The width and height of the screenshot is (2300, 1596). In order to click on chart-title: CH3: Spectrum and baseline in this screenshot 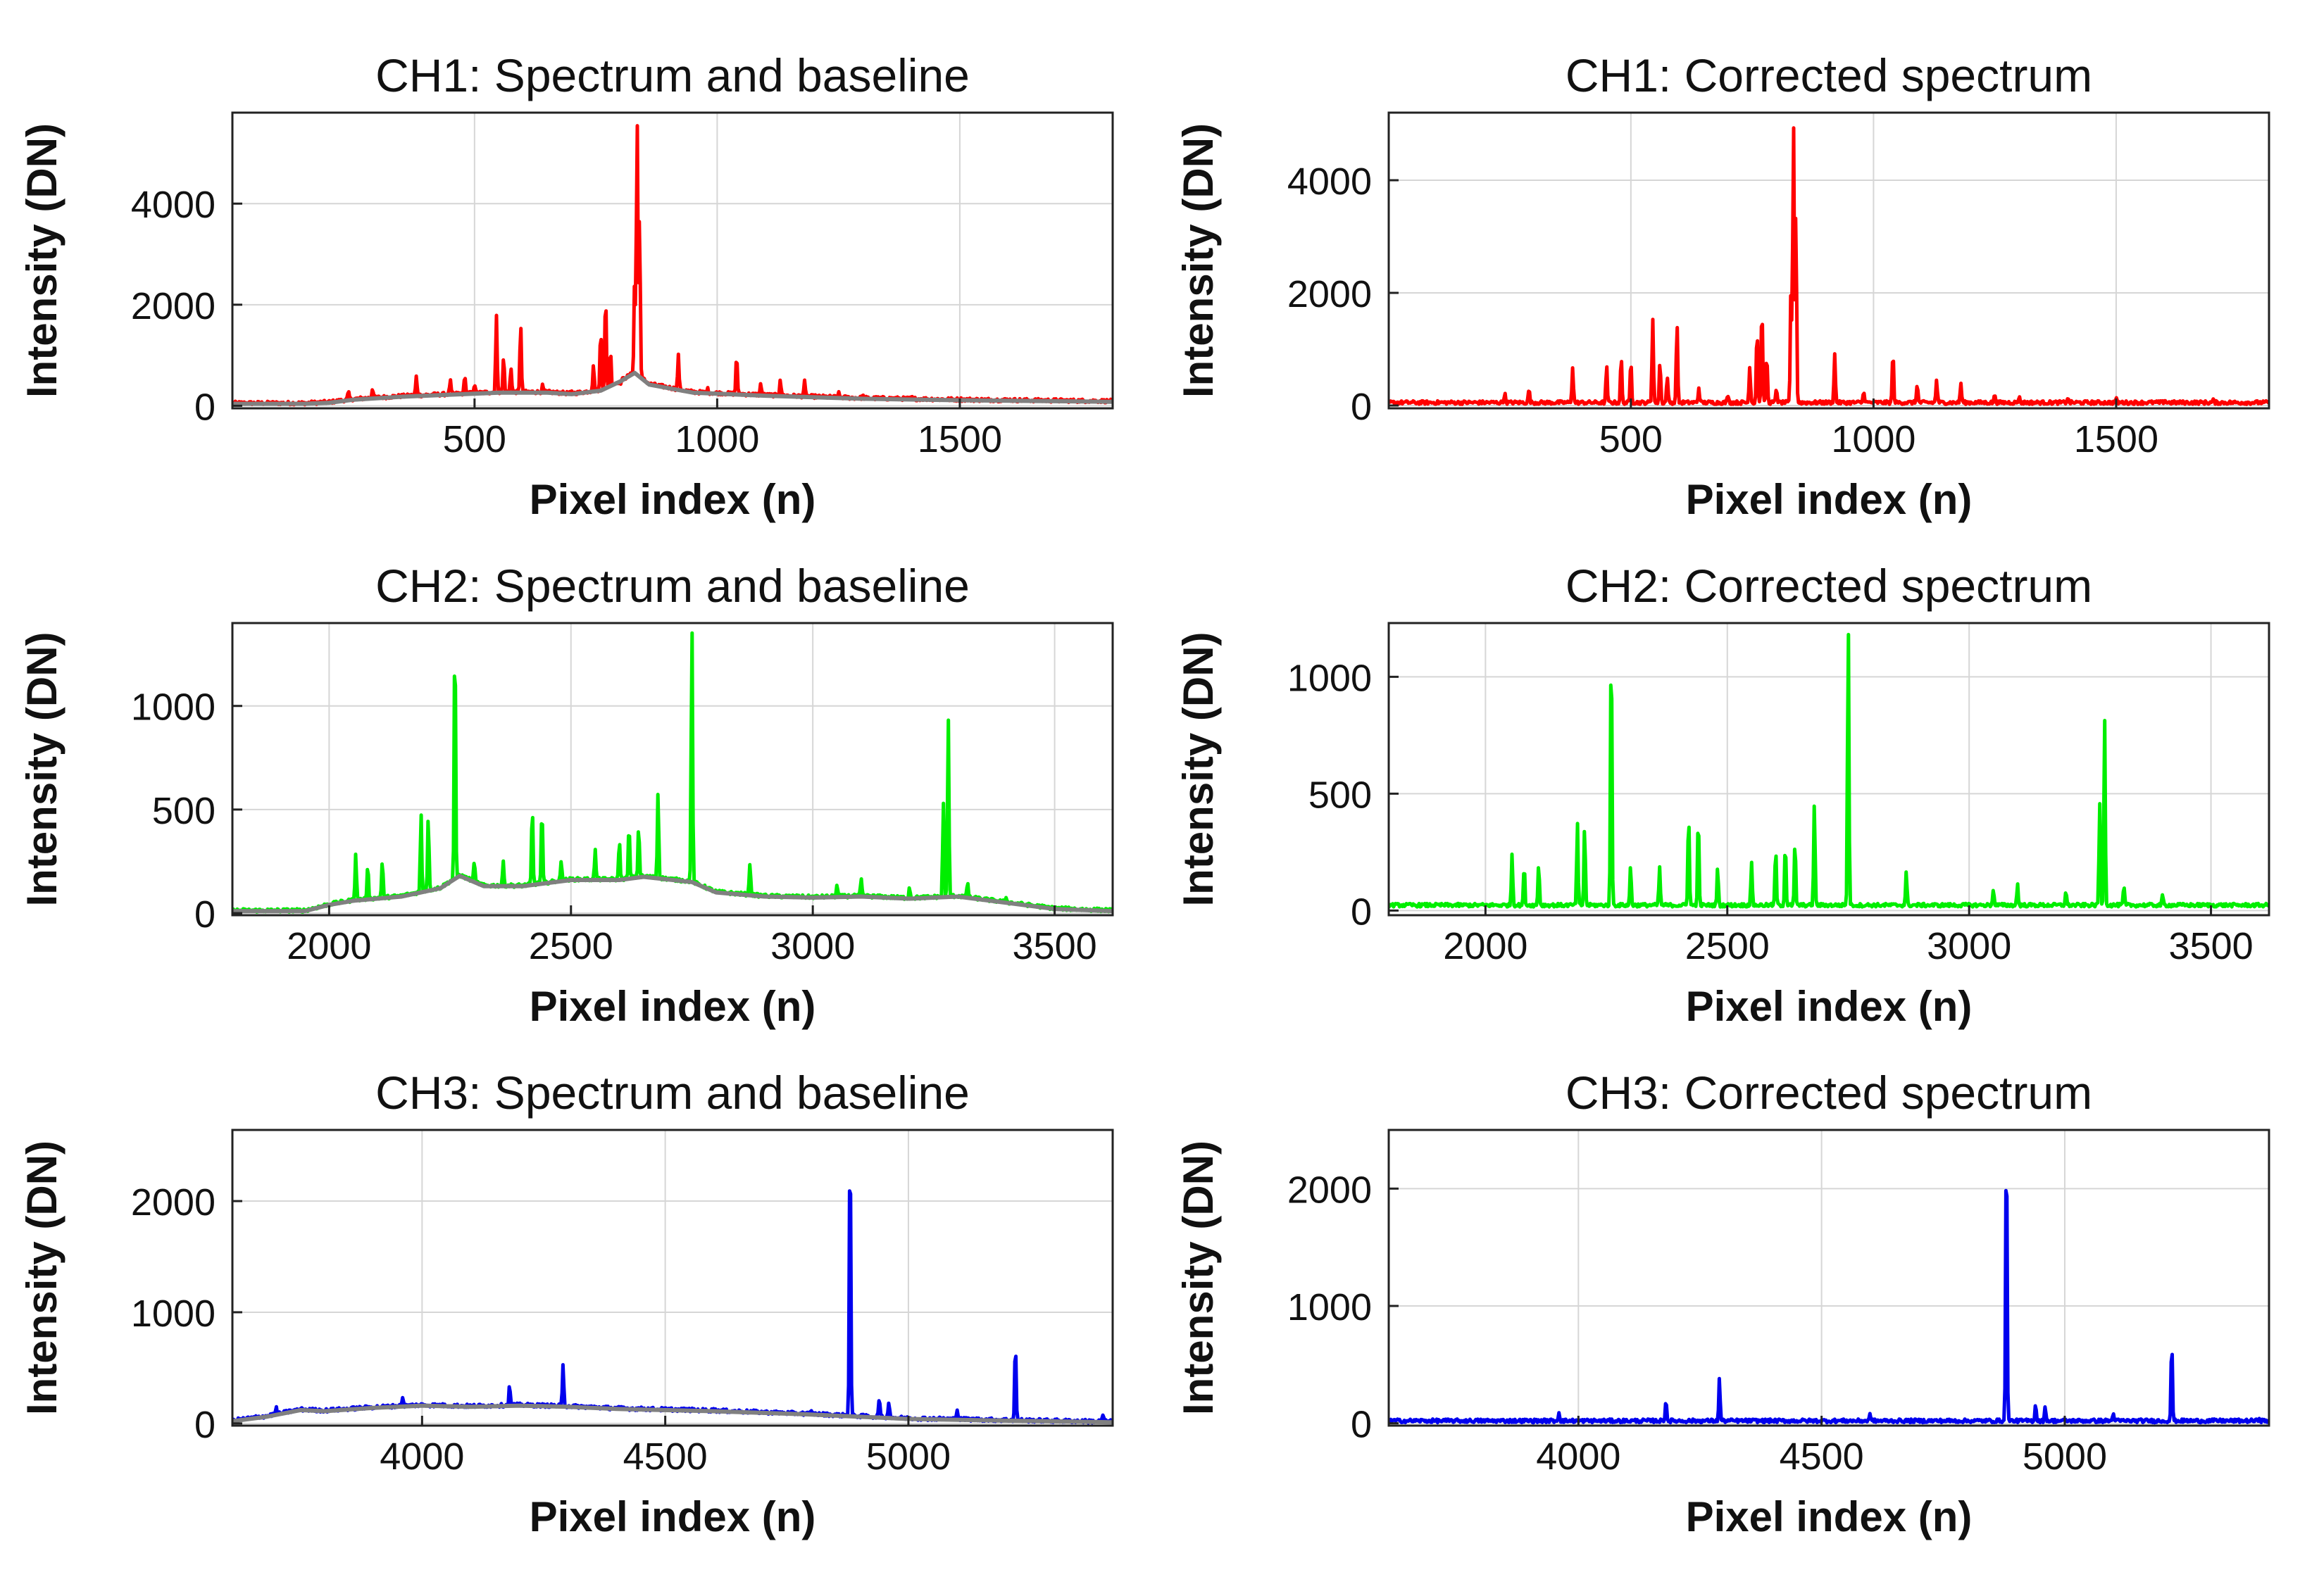, I will do `click(672, 1093)`.